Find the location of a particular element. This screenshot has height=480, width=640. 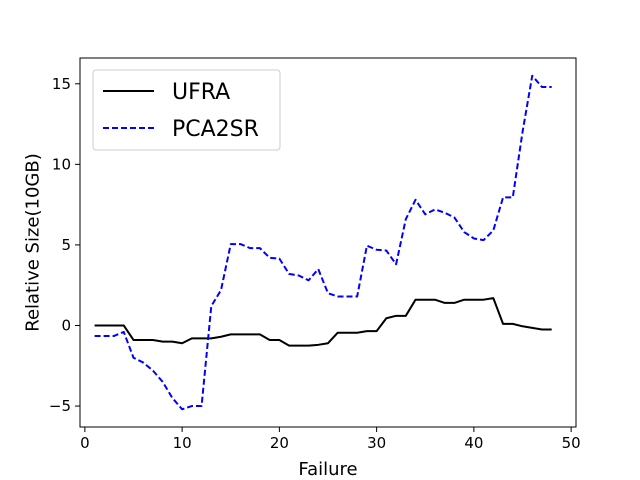

x-tick-label: 0 is located at coordinates (85, 443).